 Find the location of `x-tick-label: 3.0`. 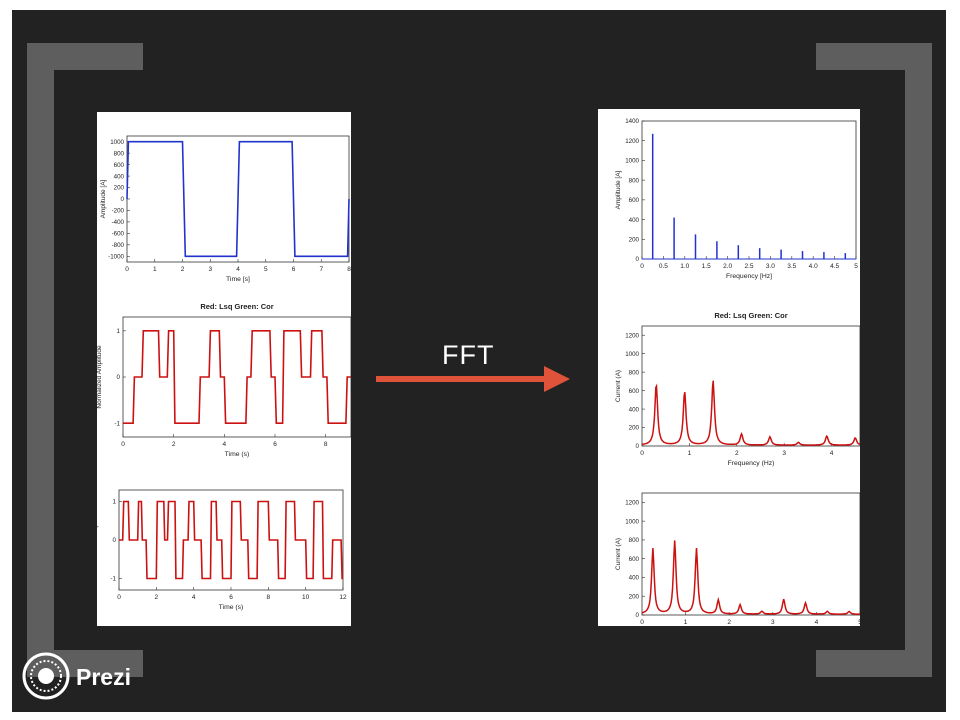

x-tick-label: 3.0 is located at coordinates (770, 266).